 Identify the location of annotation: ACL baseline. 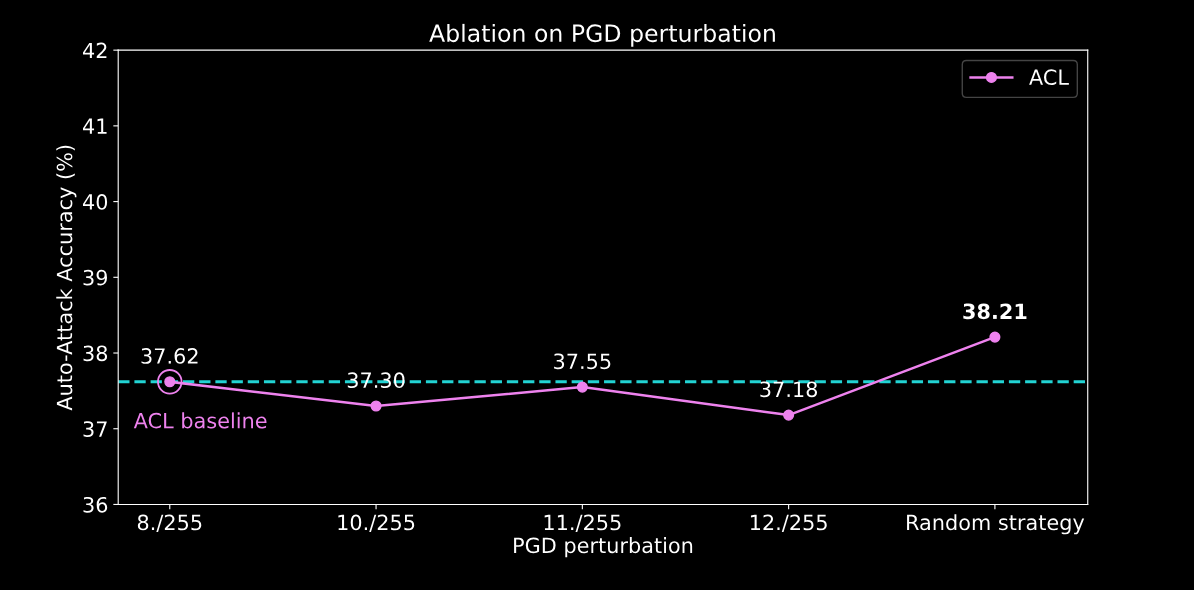
(200, 420).